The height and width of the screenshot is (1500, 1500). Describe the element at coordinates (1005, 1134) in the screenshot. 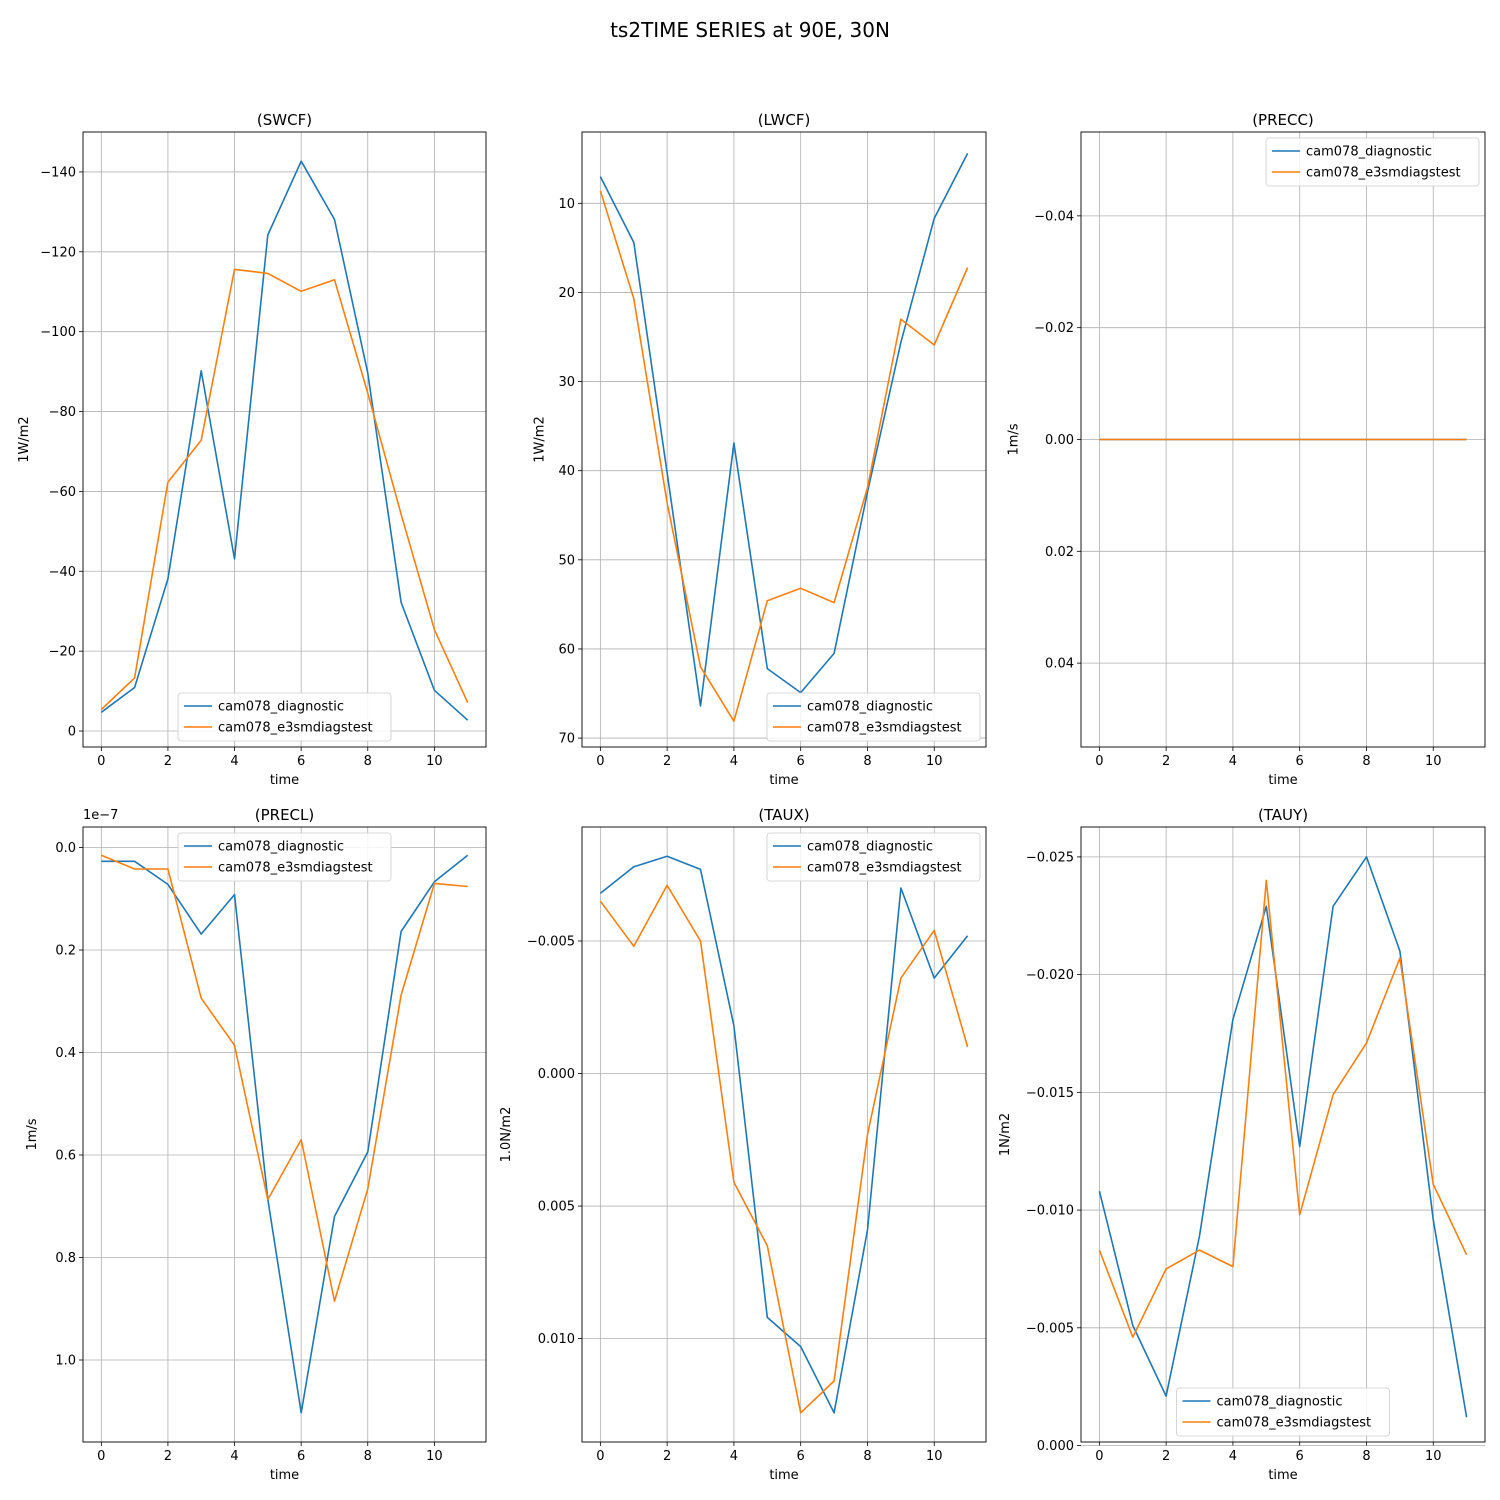

I see `y-axis-label: 1N/m2` at that location.